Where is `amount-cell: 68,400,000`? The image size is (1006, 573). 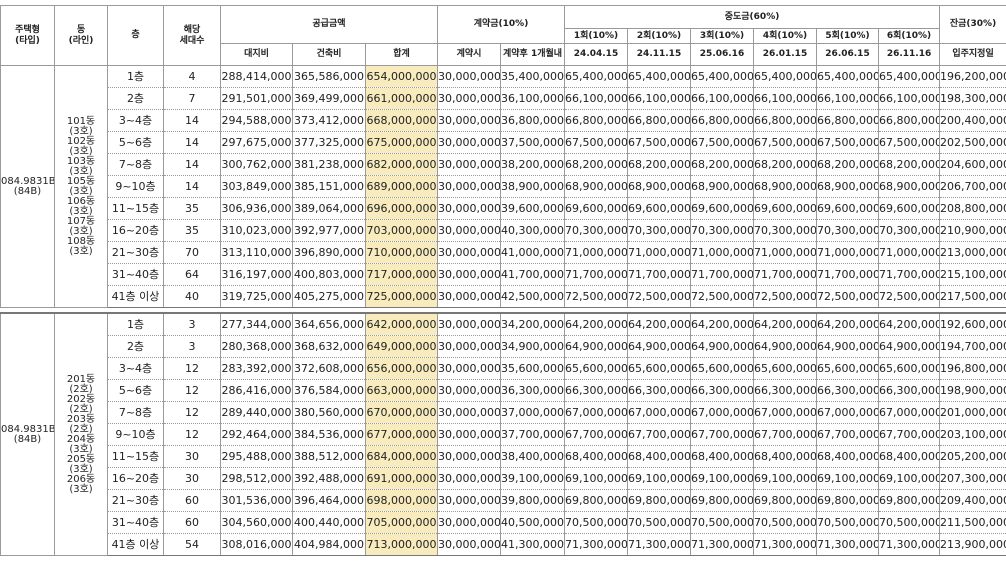 amount-cell: 68,400,000 is located at coordinates (909, 457).